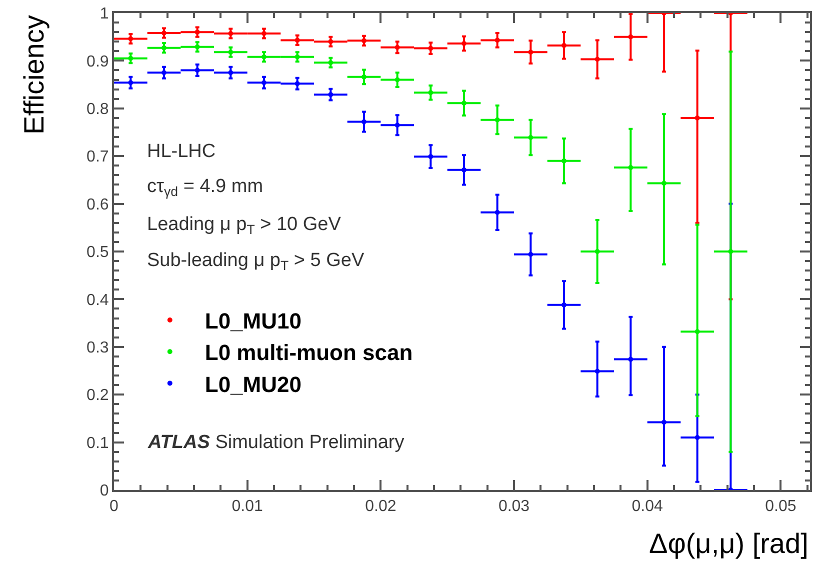  What do you see at coordinates (247, 507) in the screenshot?
I see `x-tick-label: 0.01` at bounding box center [247, 507].